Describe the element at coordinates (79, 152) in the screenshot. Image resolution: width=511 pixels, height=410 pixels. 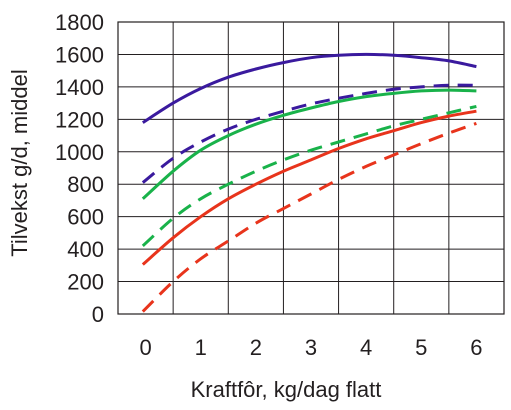
I see `y-tick-label: 1000` at that location.